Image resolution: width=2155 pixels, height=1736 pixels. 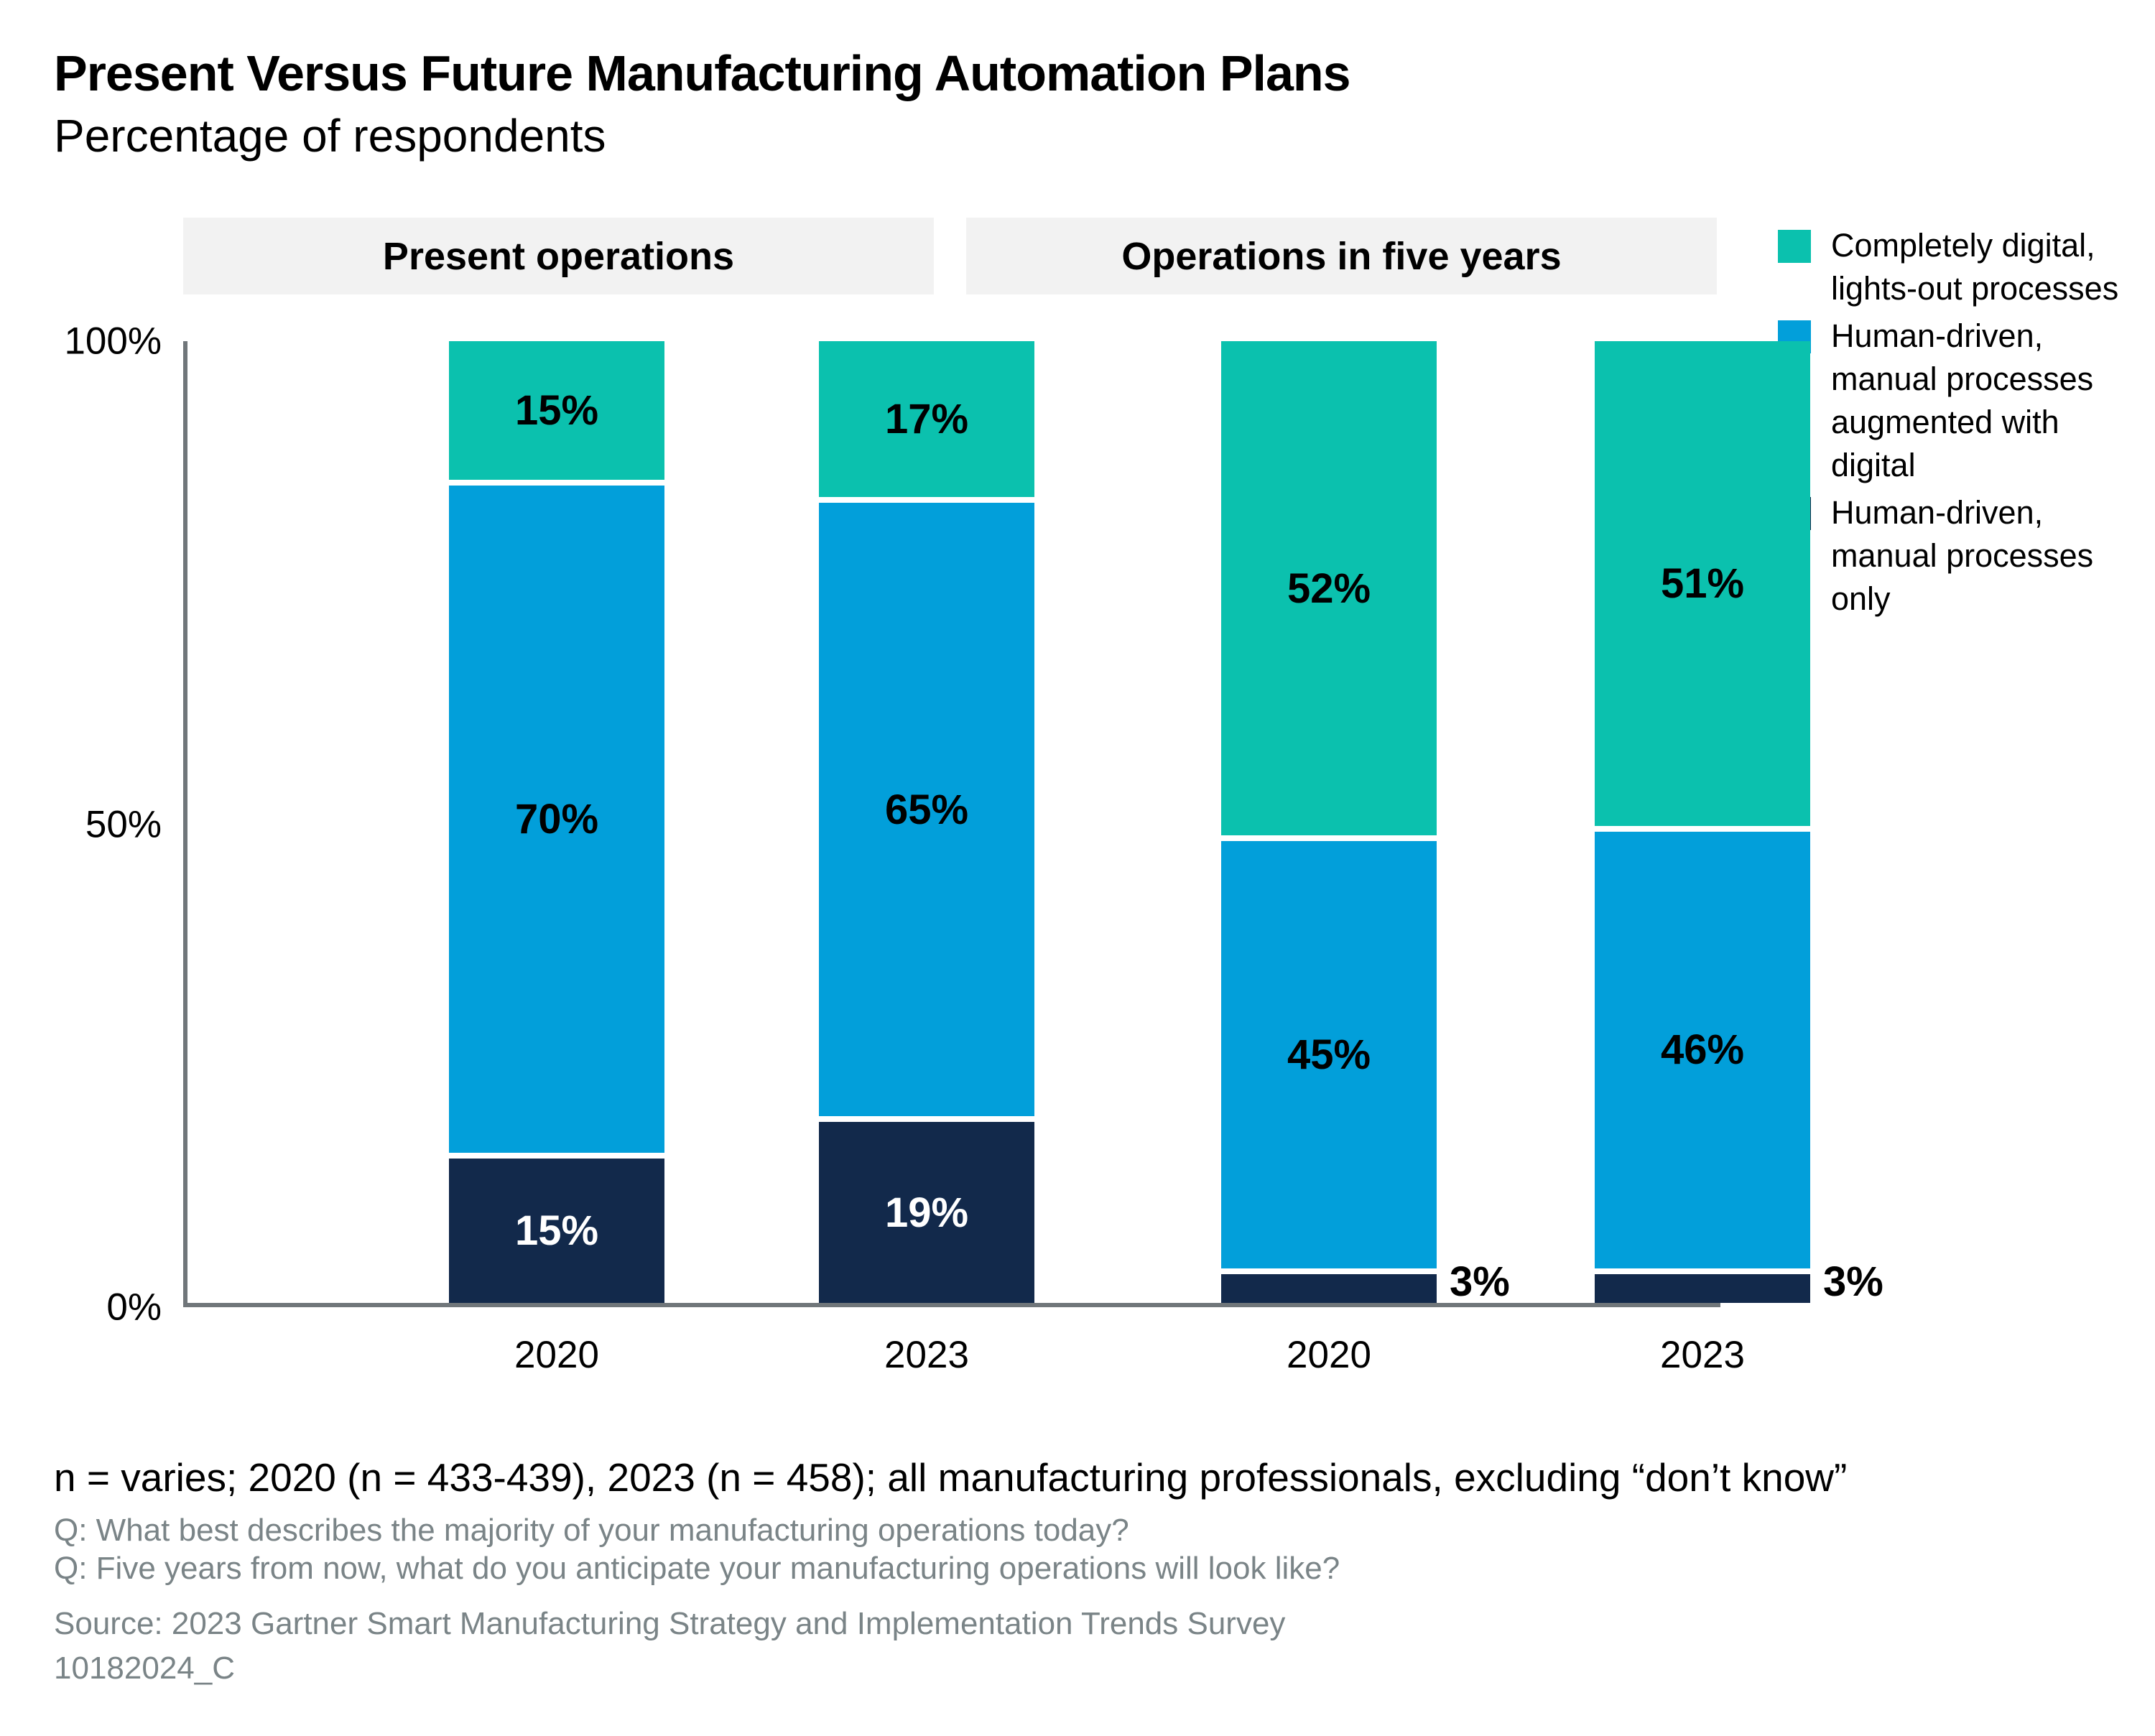 What do you see at coordinates (952, 1305) in the screenshot?
I see `x-axis-baseline` at bounding box center [952, 1305].